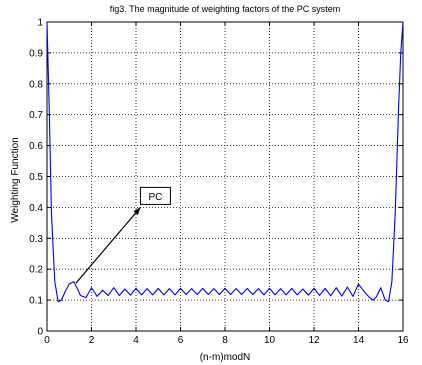 Image resolution: width=422 pixels, height=365 pixels. I want to click on annotation-label: PC, so click(155, 197).